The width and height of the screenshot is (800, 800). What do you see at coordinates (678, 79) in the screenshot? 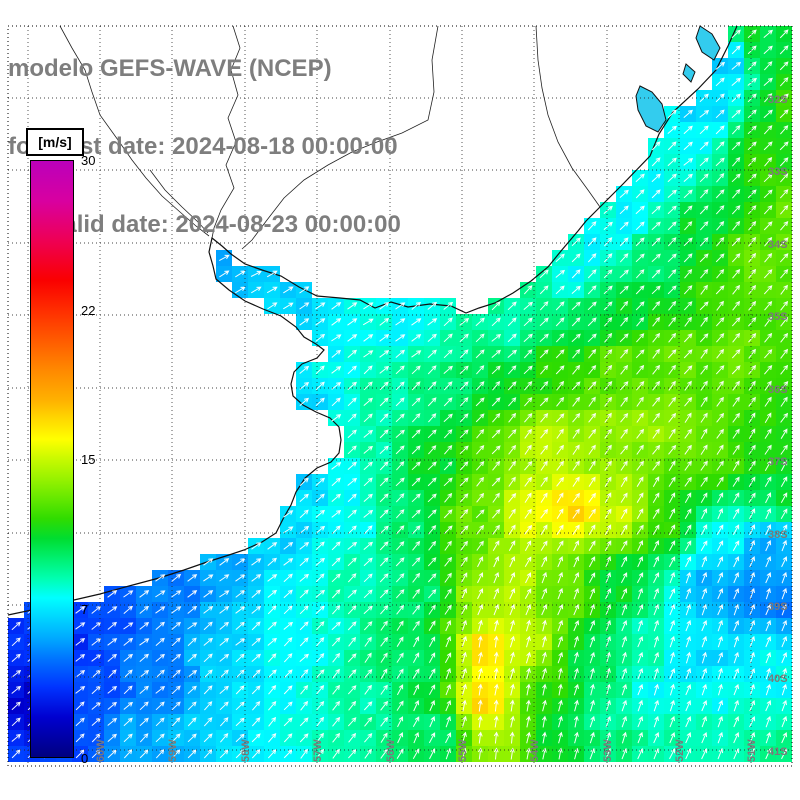
I see `lagoons` at bounding box center [678, 79].